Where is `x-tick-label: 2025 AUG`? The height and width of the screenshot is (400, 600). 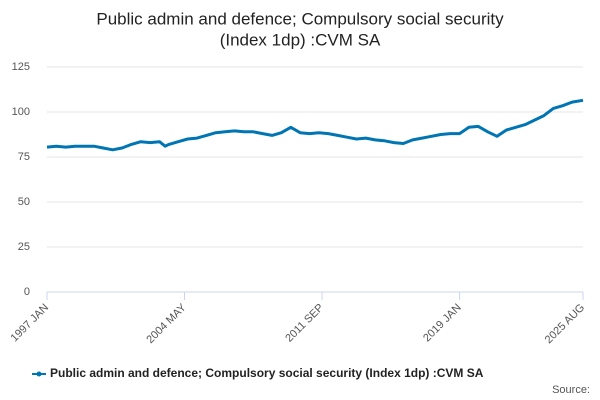 x-tick-label: 2025 AUG is located at coordinates (565, 324).